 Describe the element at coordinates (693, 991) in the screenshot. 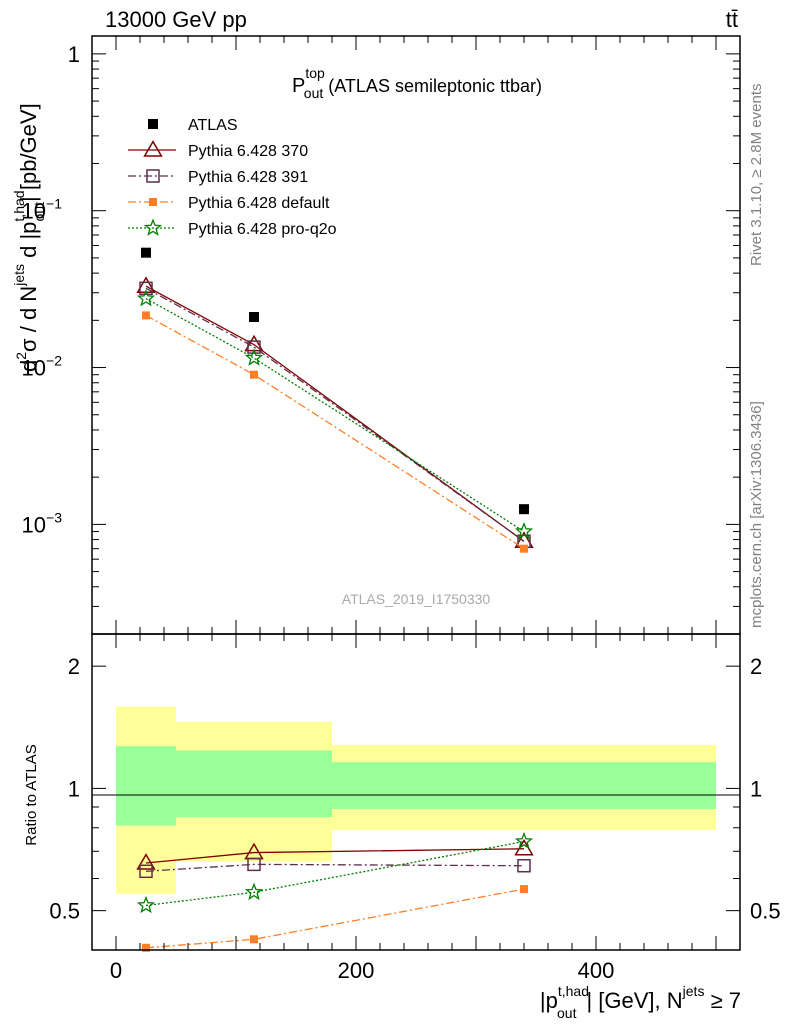

I see `xlabel-jets: jets` at that location.